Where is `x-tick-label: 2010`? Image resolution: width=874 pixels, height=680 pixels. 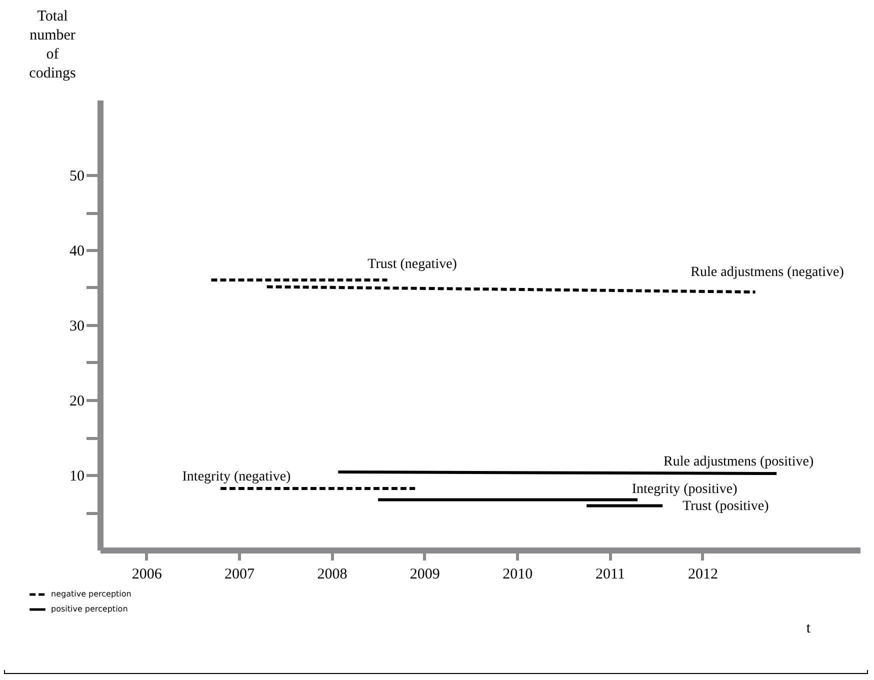 x-tick-label: 2010 is located at coordinates (517, 574).